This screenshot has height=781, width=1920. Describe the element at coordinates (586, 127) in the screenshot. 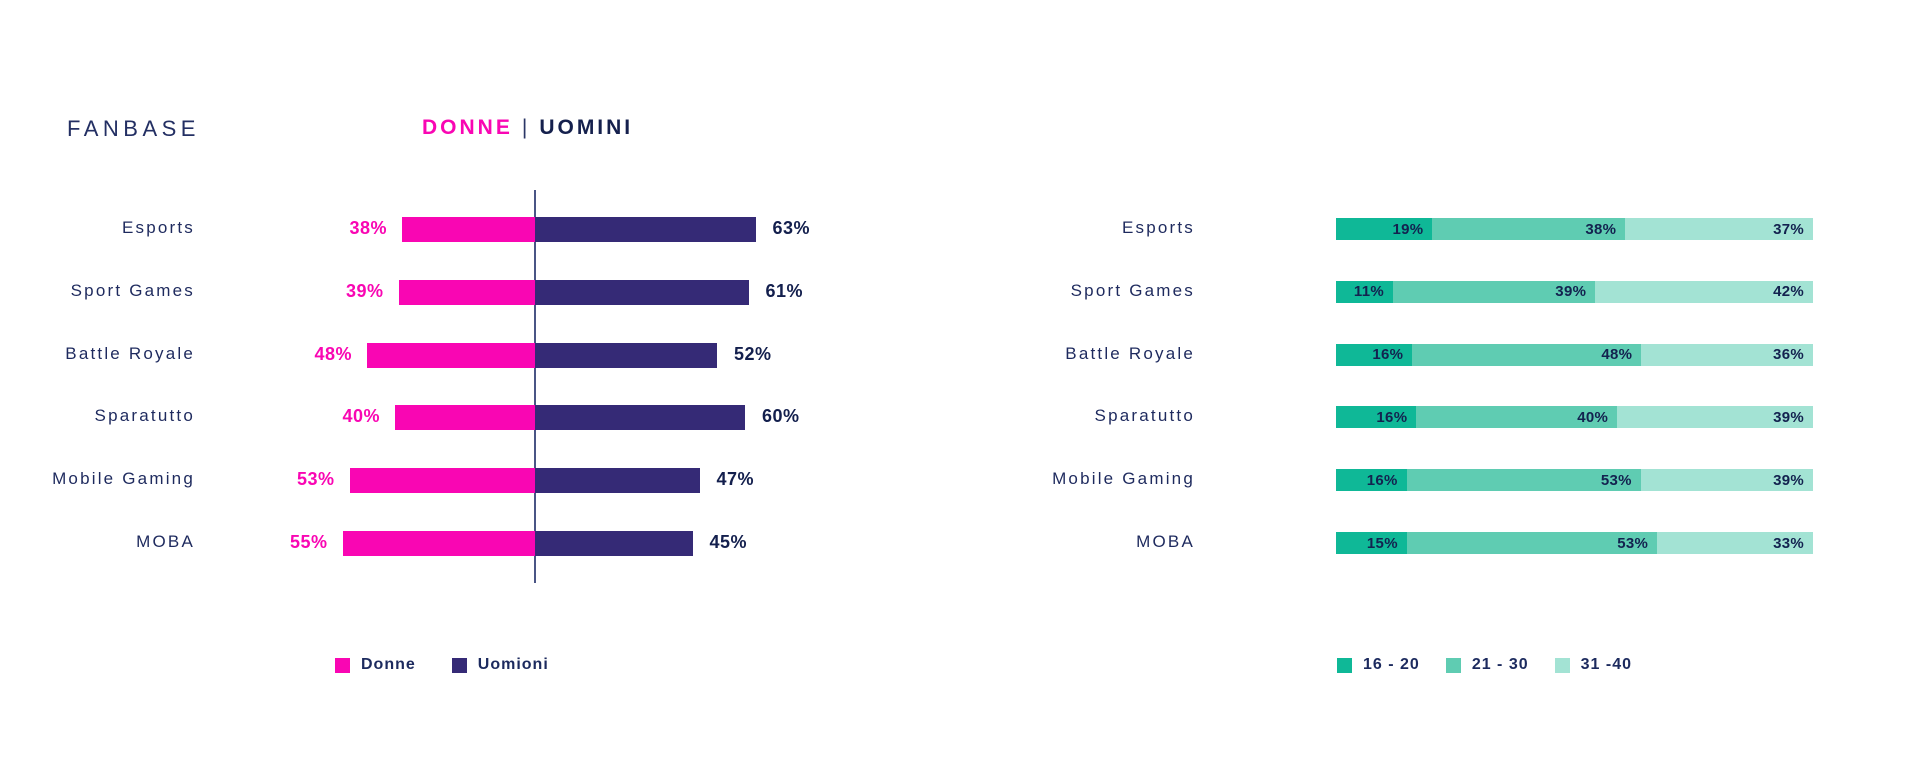

I see `gender-chart-title-uomini: UOMINI` at that location.